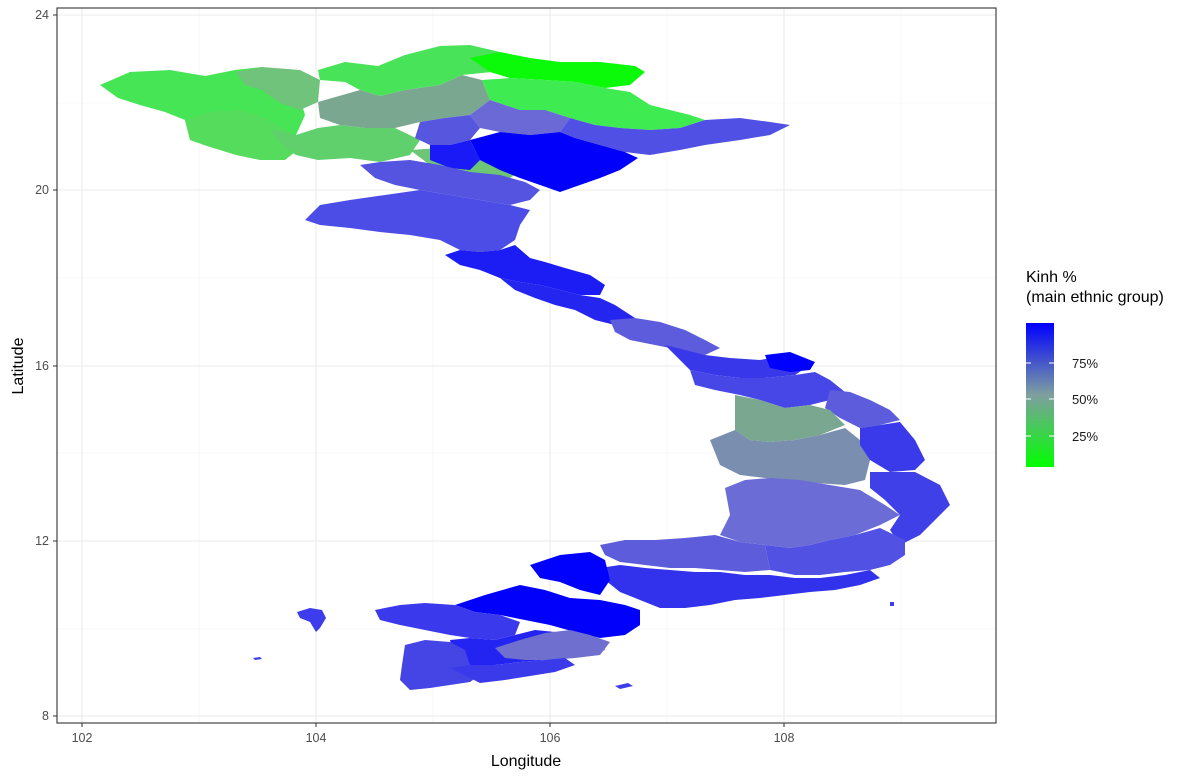 Image resolution: width=1200 pixels, height=780 pixels. I want to click on x-tick-label: 102, so click(82, 738).